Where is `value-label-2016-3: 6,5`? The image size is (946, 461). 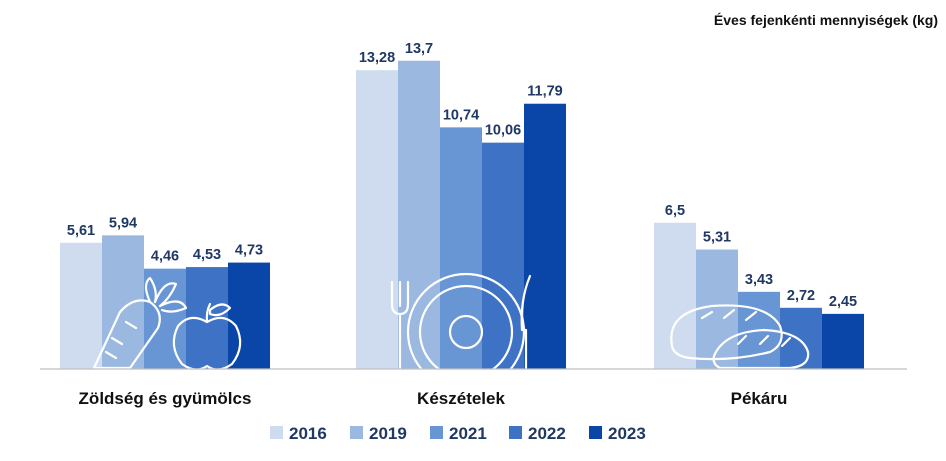
value-label-2016-3: 6,5 is located at coordinates (675, 211).